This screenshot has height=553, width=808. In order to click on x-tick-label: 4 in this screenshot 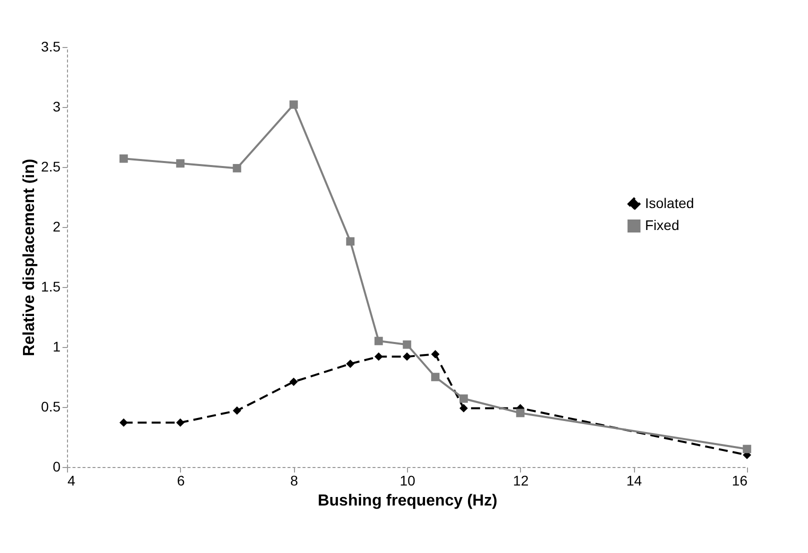, I will do `click(72, 480)`.